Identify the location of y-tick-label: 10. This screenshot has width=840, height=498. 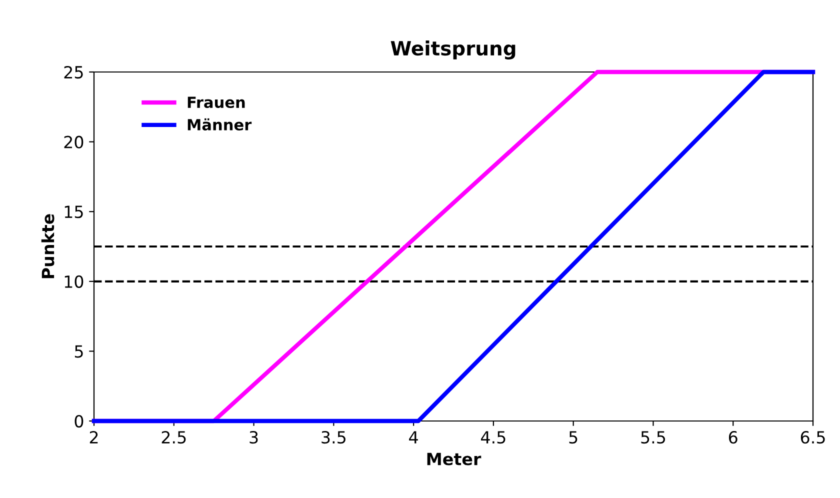
(74, 281).